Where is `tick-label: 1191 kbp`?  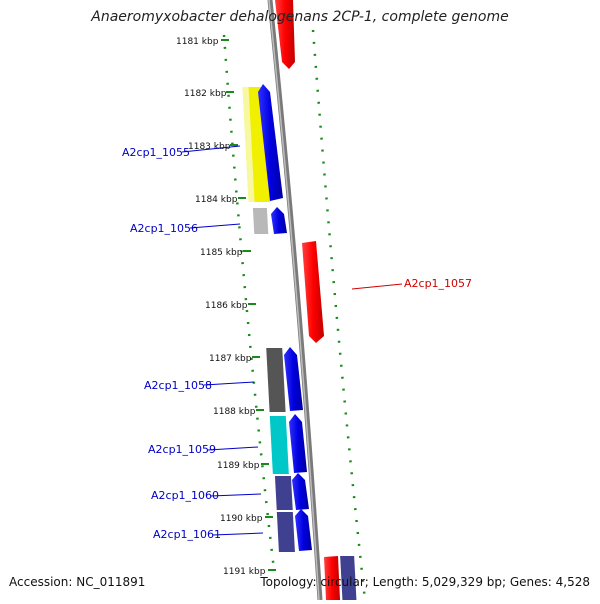 tick-label: 1191 kbp is located at coordinates (244, 572).